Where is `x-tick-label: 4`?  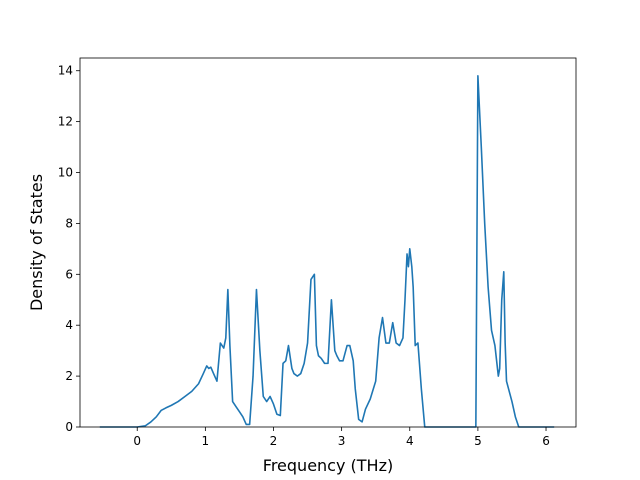
x-tick-label: 4 is located at coordinates (410, 441).